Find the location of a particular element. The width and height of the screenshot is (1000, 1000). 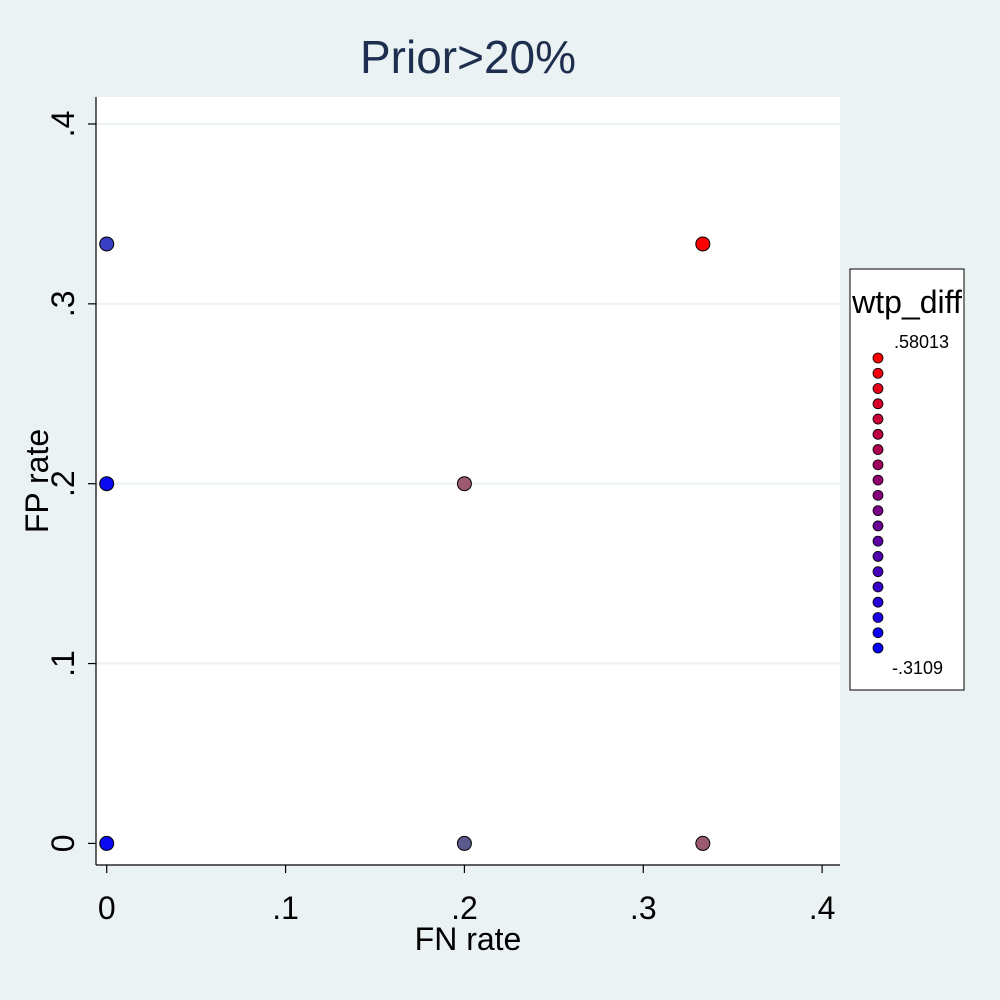

y-ticks: 0 .1 .2 .3 .4 is located at coordinates (70, 482).